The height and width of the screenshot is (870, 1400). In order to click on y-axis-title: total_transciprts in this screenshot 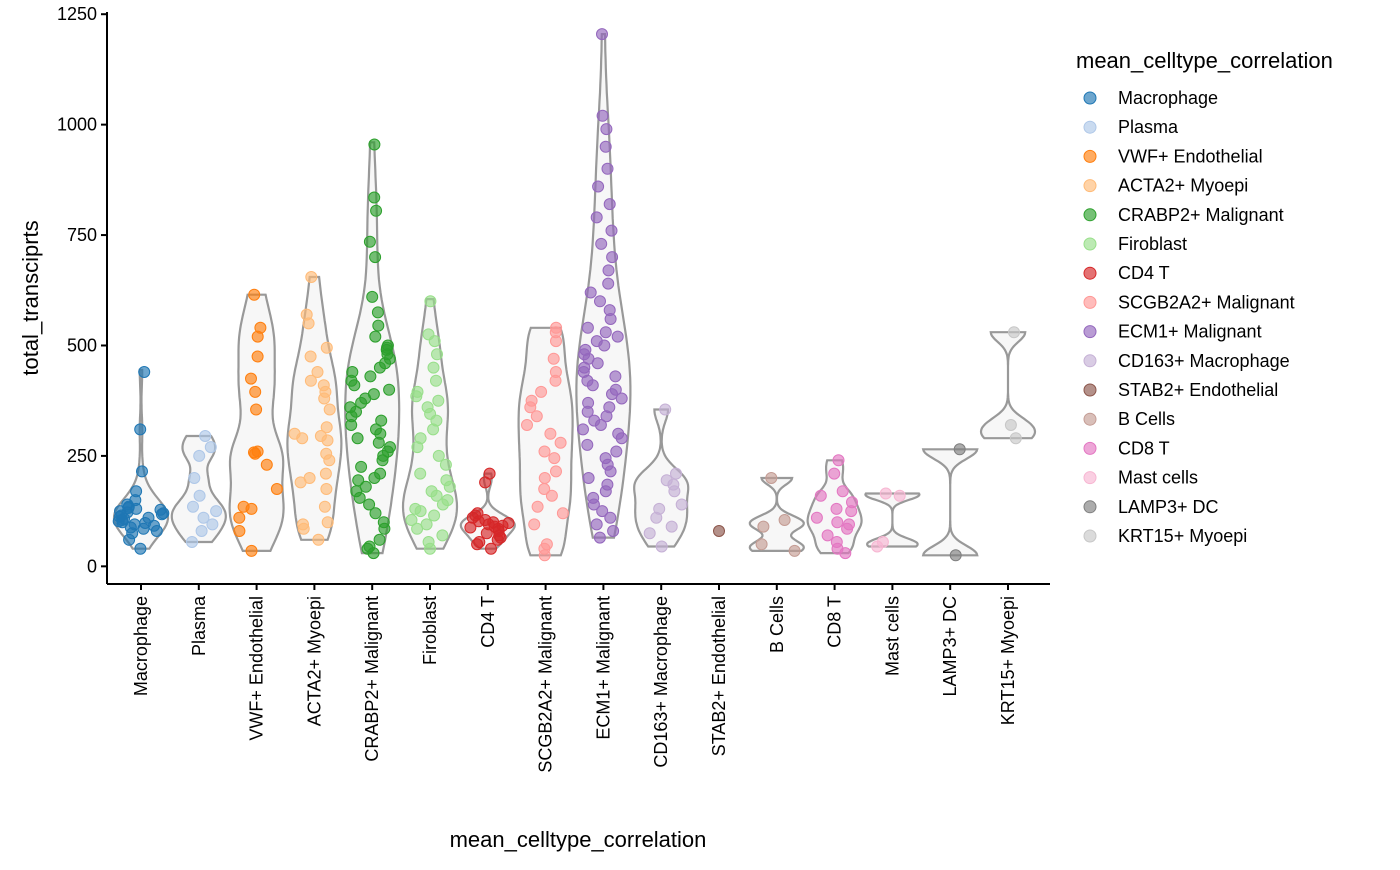, I will do `click(30, 297)`.